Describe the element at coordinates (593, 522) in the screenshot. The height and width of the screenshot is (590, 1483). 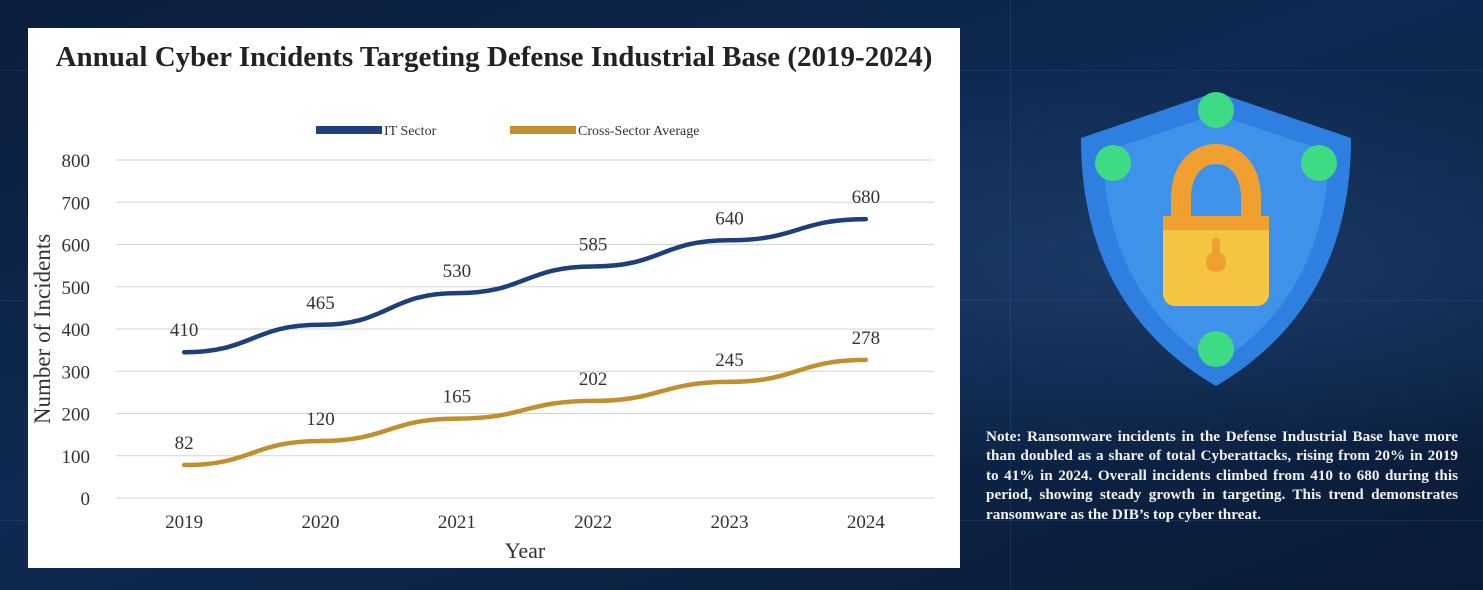
I see `x-tick-label: 2022` at that location.